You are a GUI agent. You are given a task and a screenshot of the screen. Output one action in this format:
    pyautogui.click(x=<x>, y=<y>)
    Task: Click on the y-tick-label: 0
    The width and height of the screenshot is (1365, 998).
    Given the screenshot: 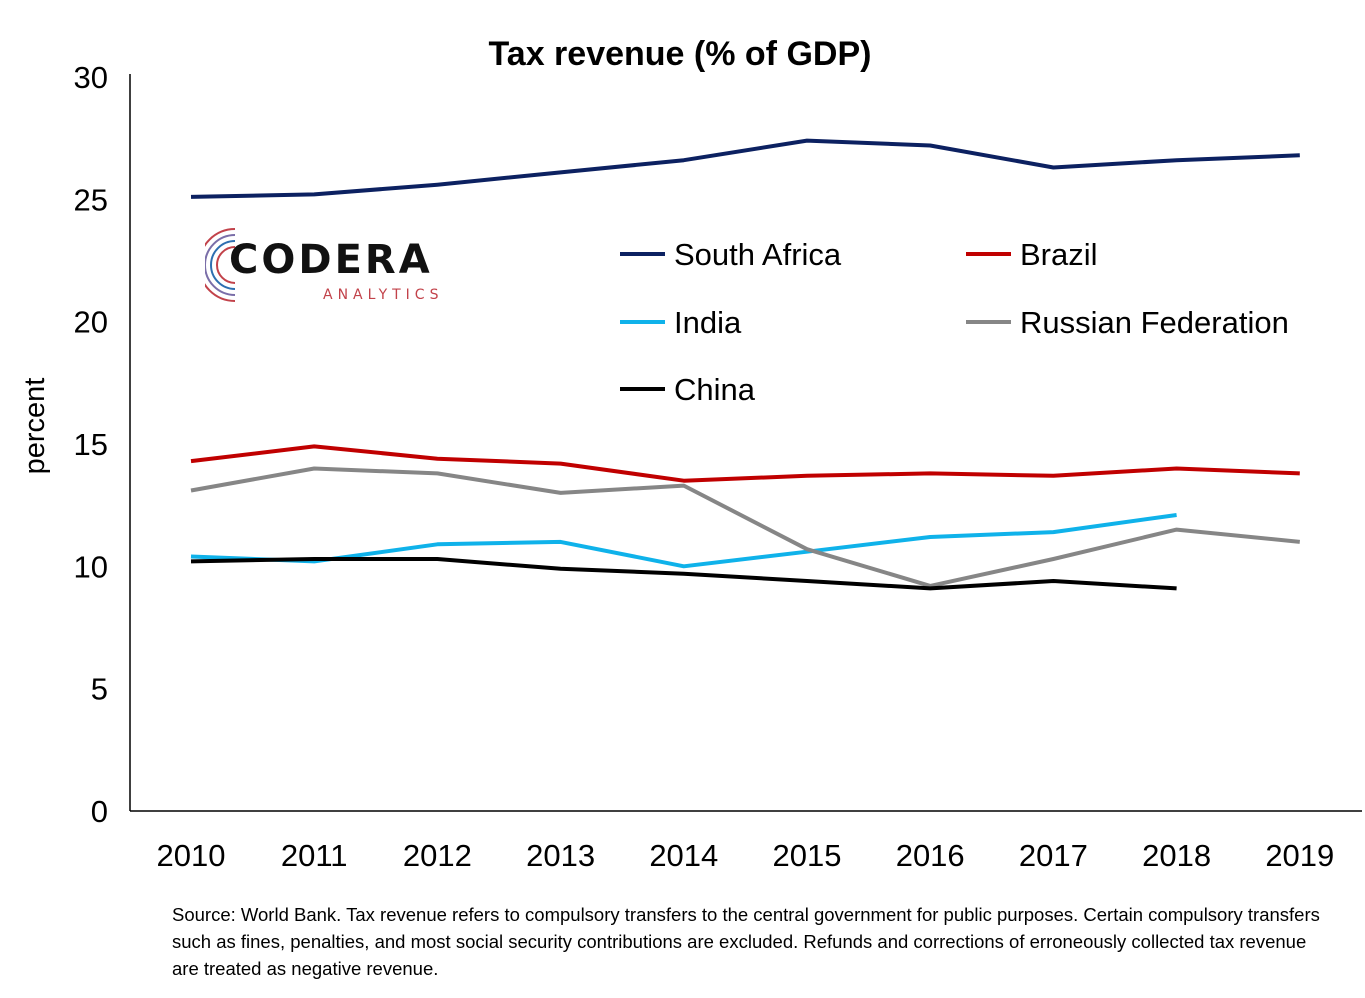 What is the action you would take?
    pyautogui.click(x=99, y=811)
    